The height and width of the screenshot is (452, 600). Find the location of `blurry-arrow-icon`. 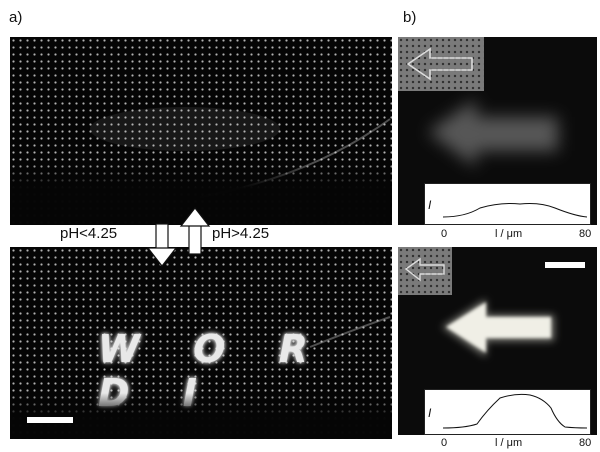

blurry-arrow-icon is located at coordinates (493, 133).